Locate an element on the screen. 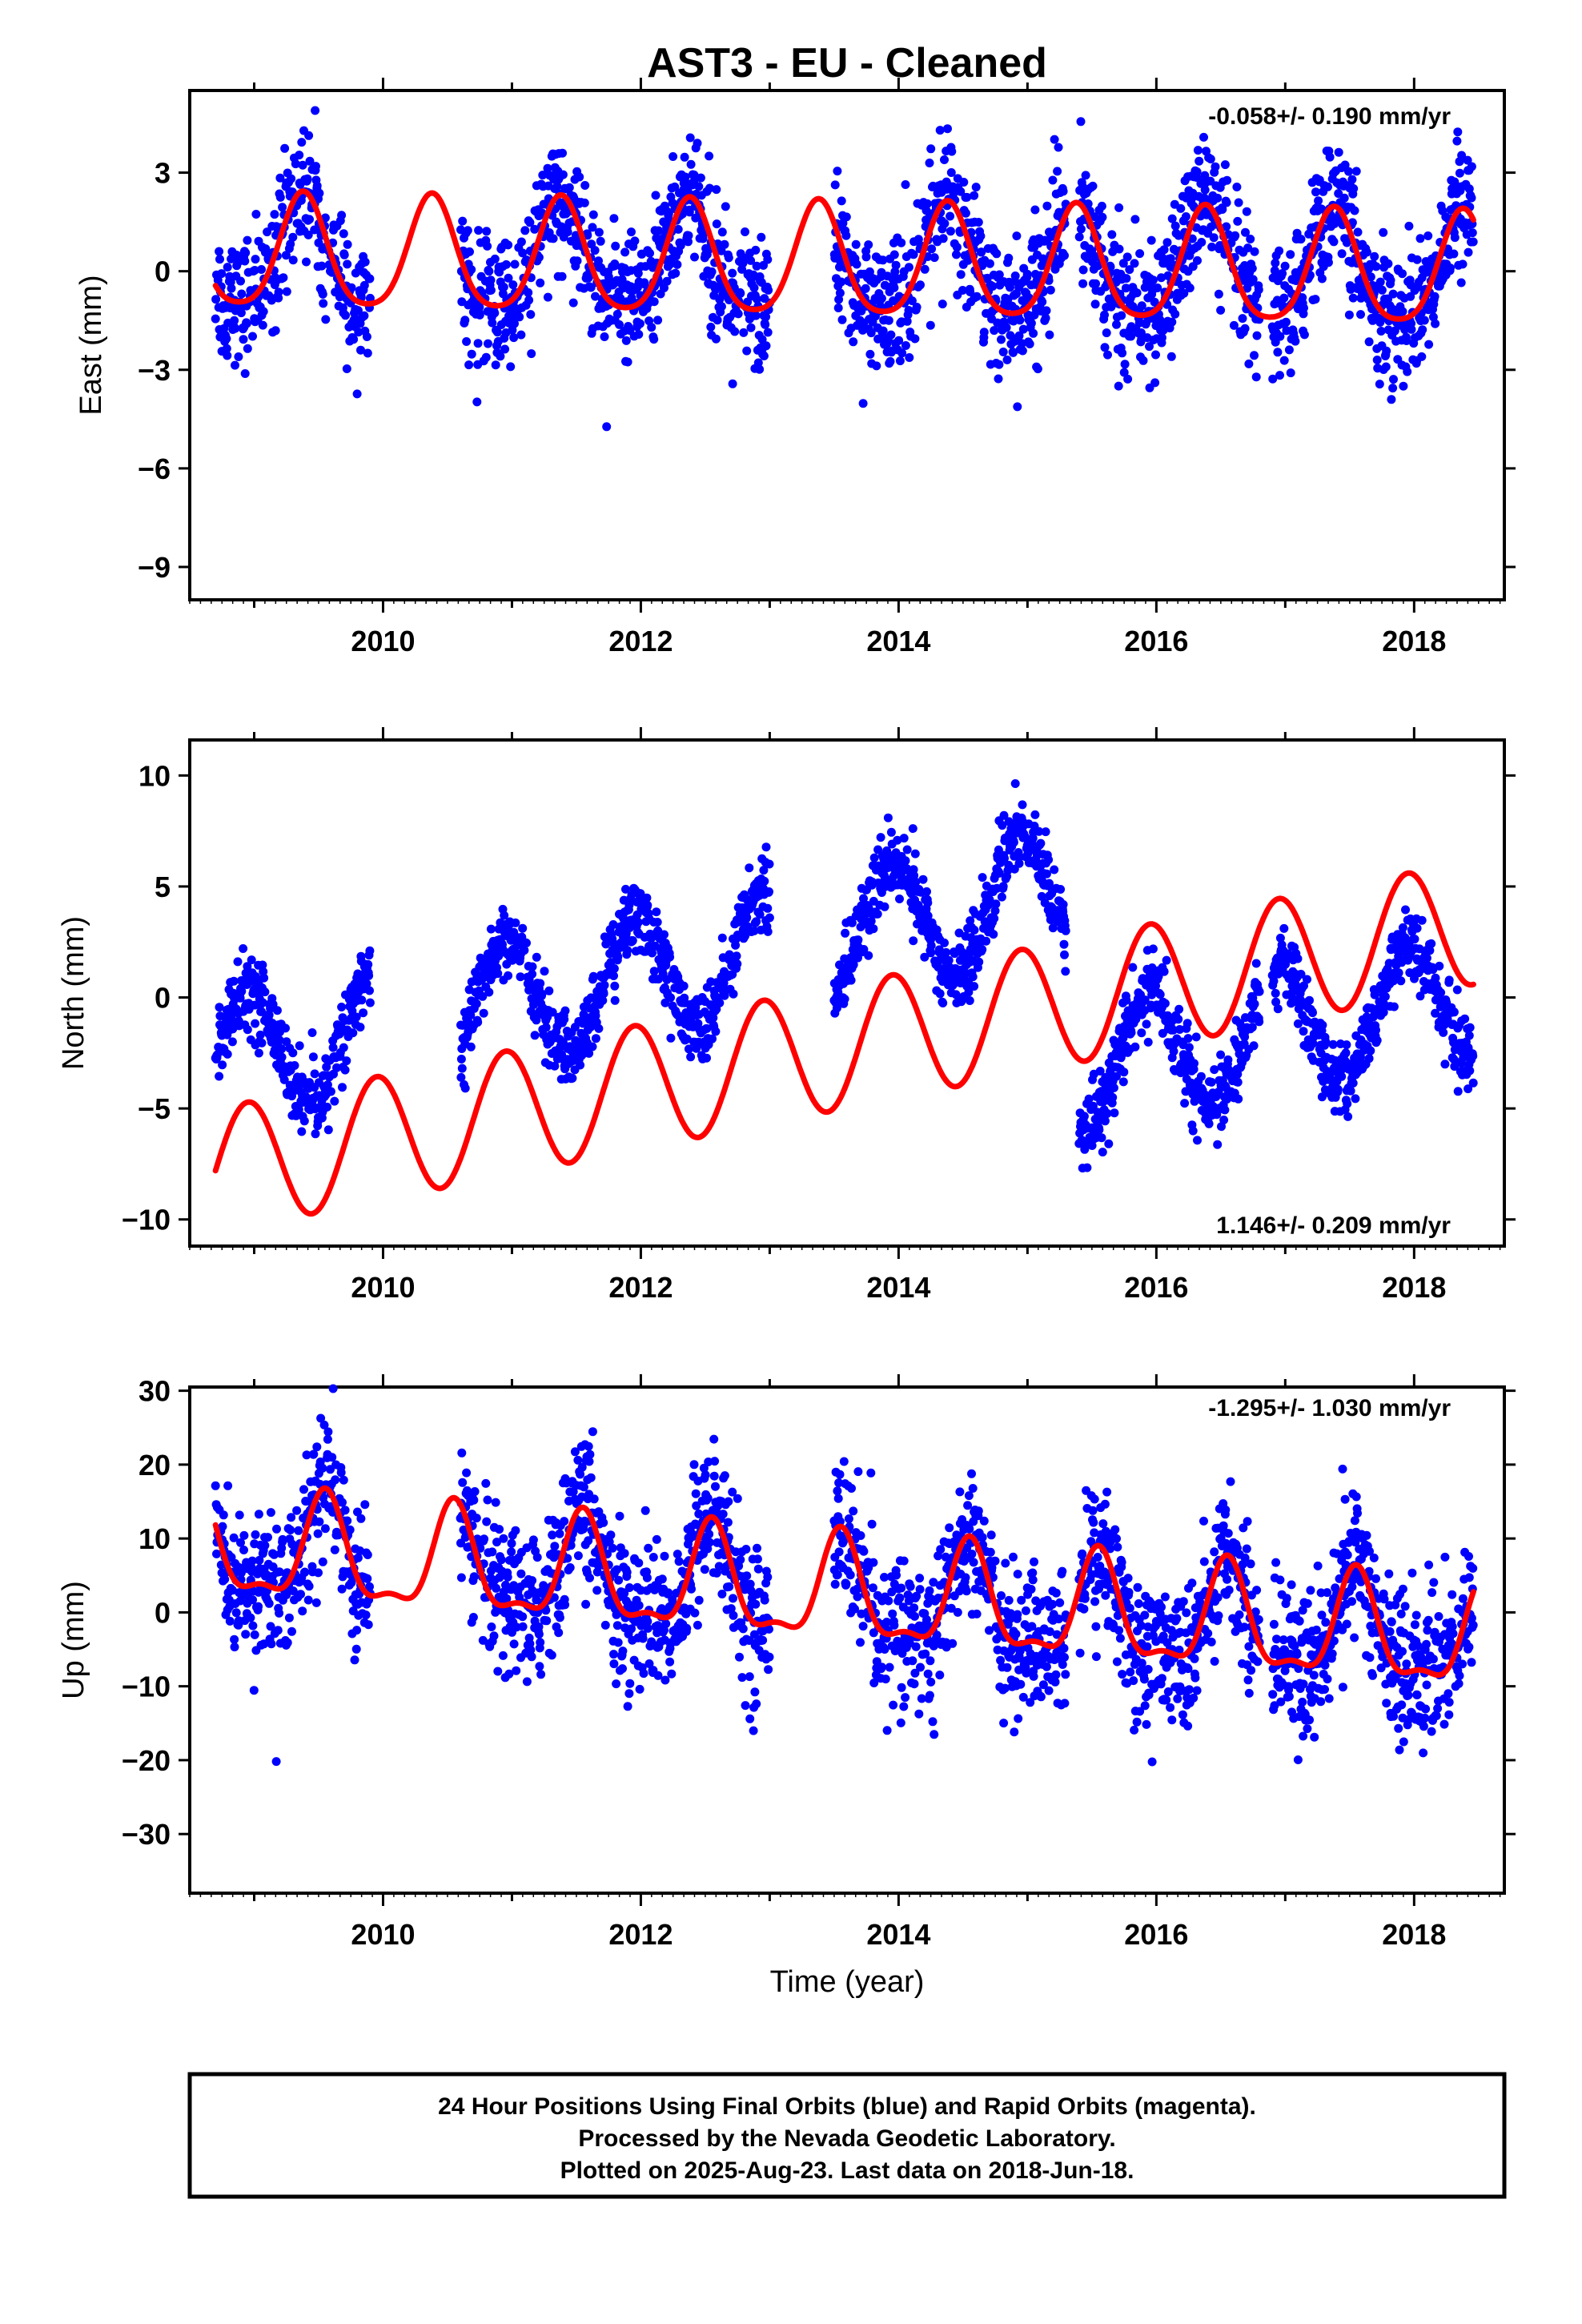 The image size is (1582, 2324). y-tick-label: −10 is located at coordinates (146, 1220).